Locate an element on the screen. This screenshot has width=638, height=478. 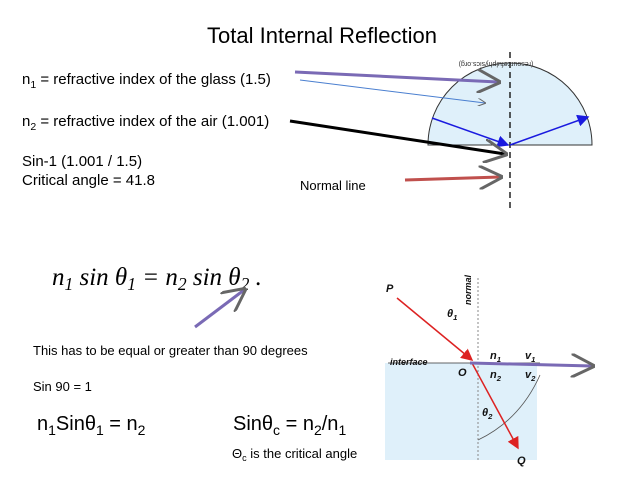
label: θ2 is located at coordinates (487, 414).